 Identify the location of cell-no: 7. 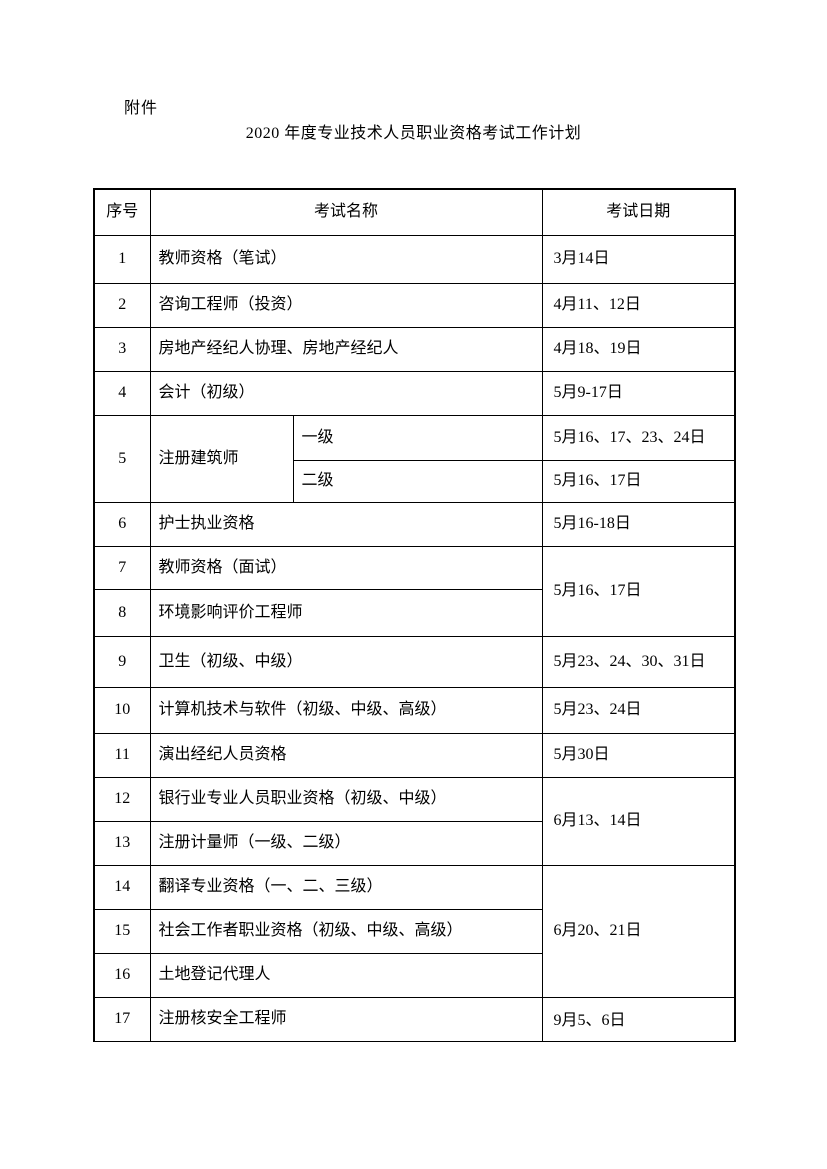
(122, 567).